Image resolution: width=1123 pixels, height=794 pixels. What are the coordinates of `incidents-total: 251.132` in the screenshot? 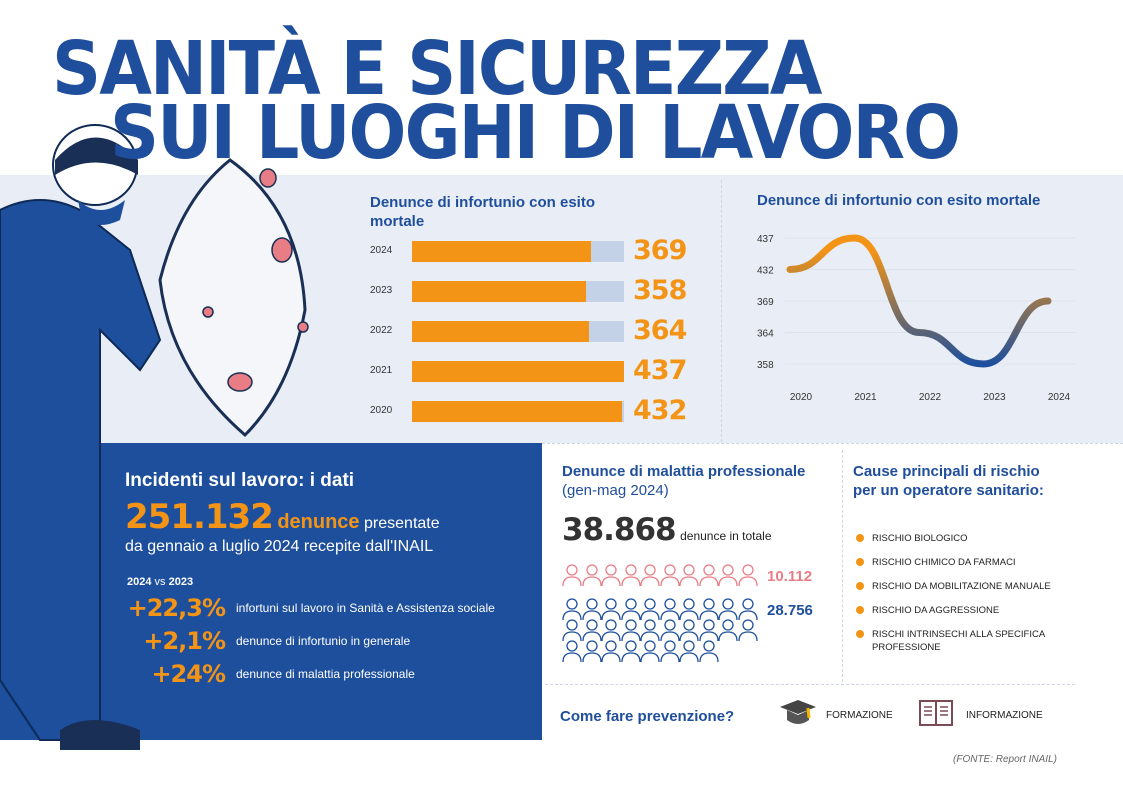 It's located at (199, 517).